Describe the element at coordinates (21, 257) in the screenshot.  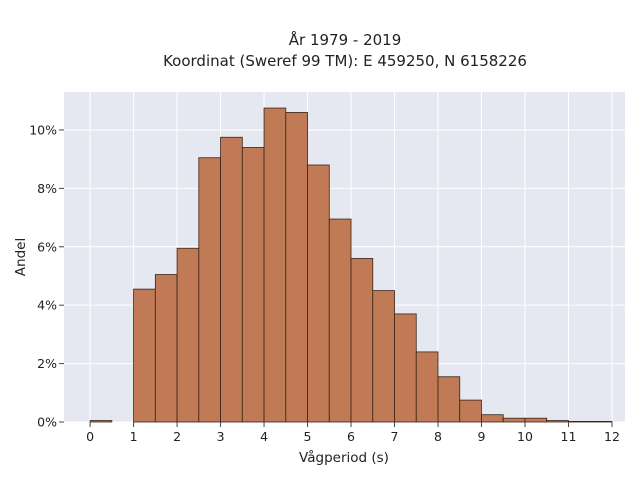
I see `y-axis-label: Andel` at that location.